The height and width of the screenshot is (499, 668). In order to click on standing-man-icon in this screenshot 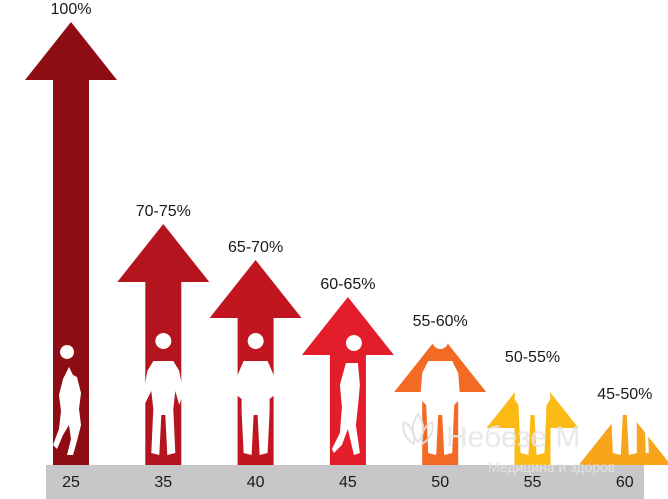, I will do `click(163, 394)`.